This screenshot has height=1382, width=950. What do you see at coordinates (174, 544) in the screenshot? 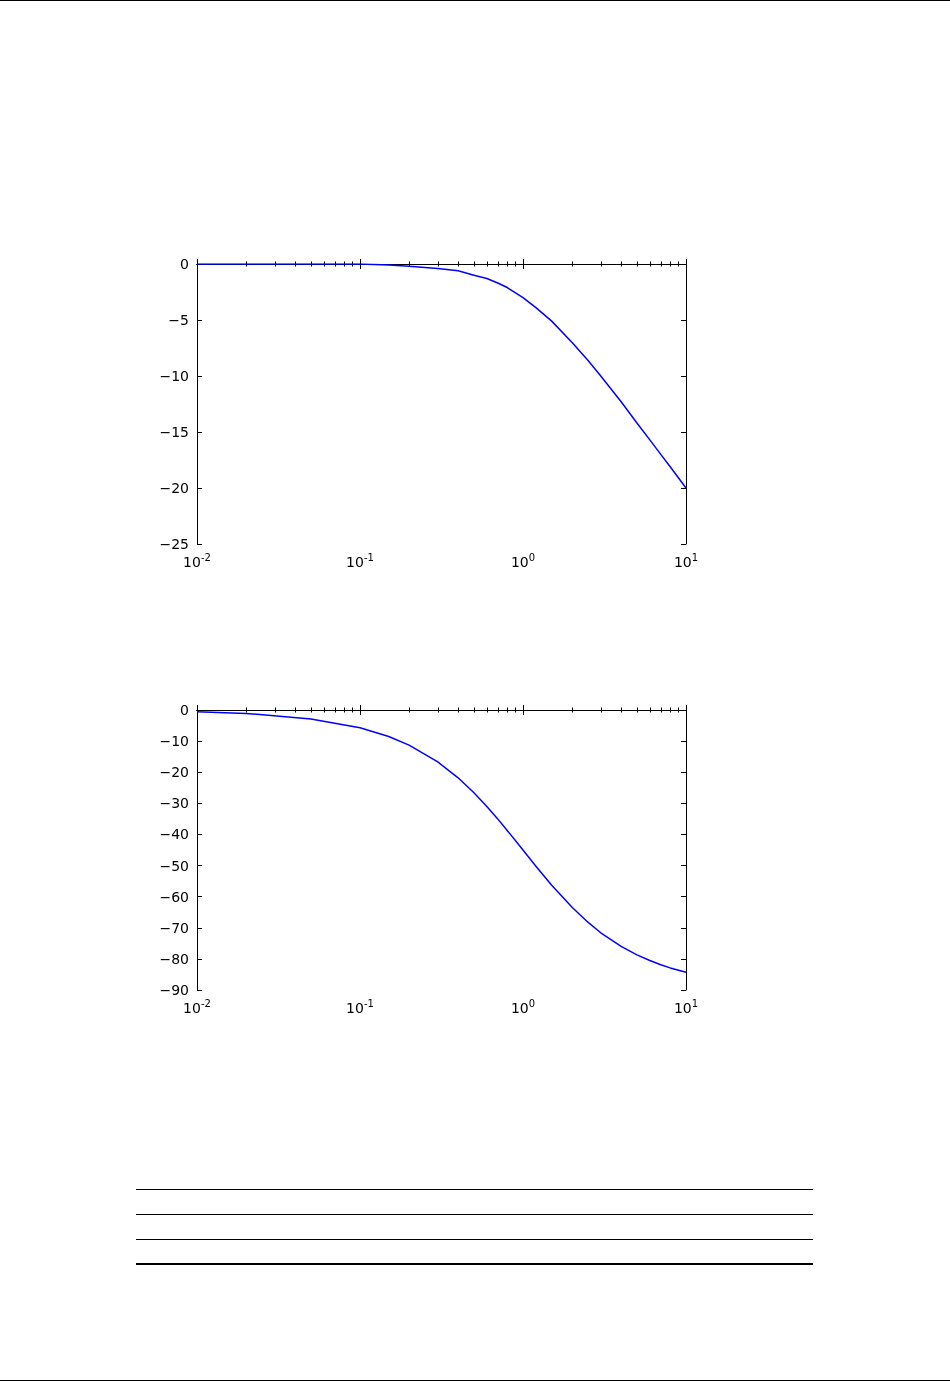
I see `y-tick-label: −25` at bounding box center [174, 544].